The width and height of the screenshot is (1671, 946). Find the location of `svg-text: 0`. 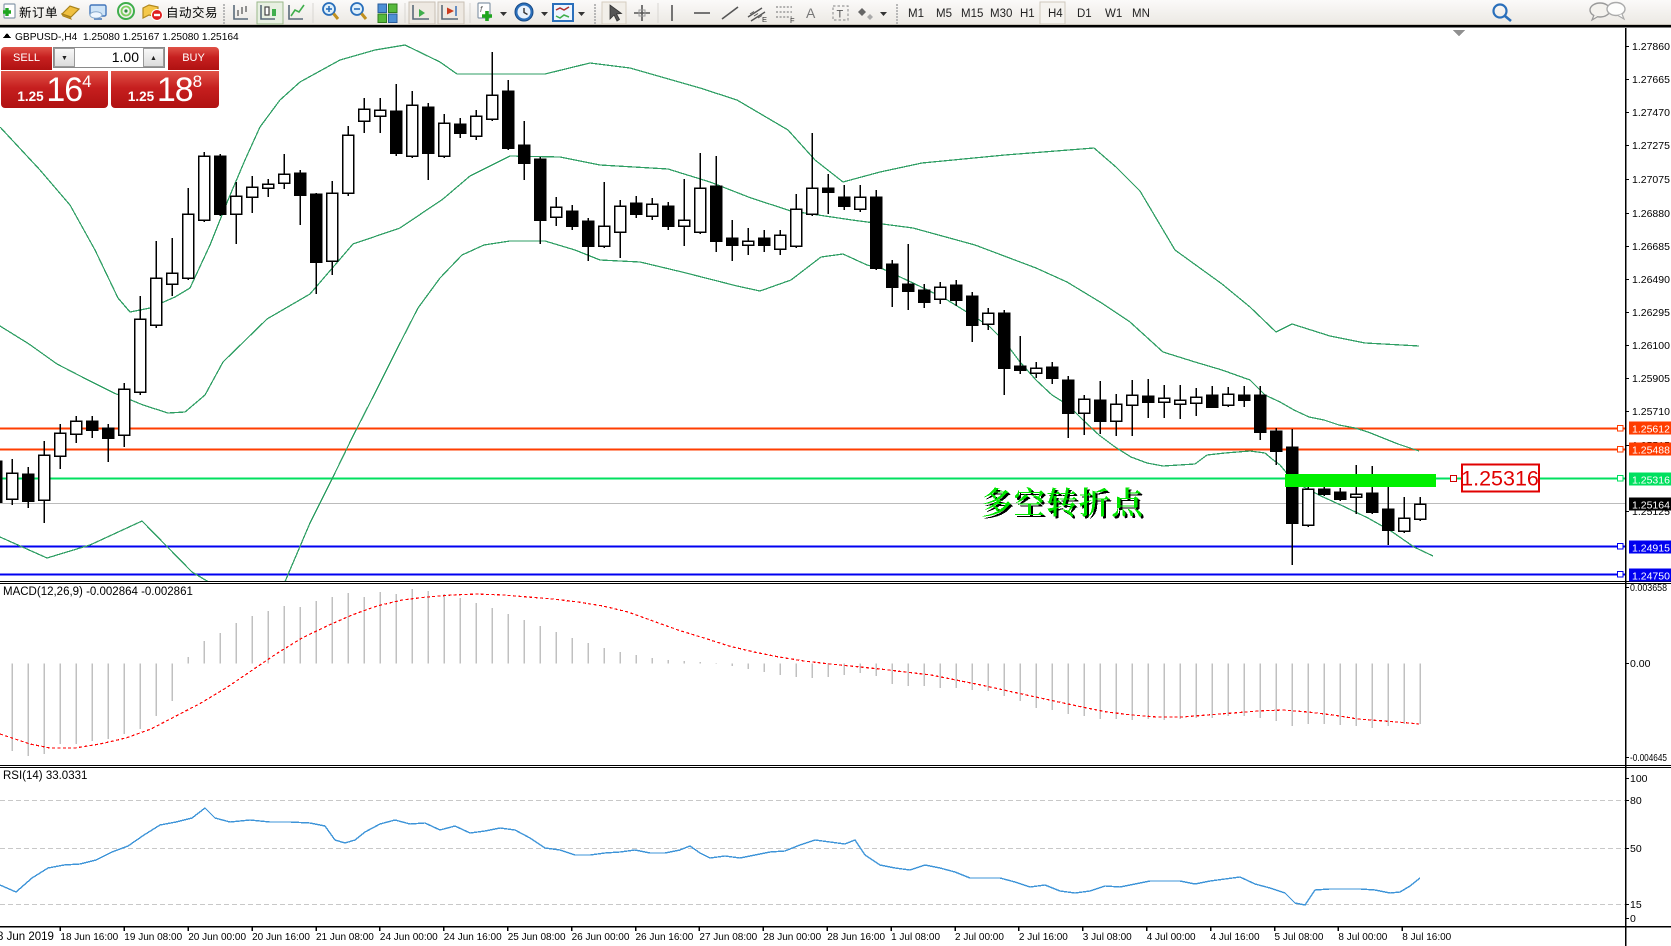

svg-text: 0 is located at coordinates (1633, 919).